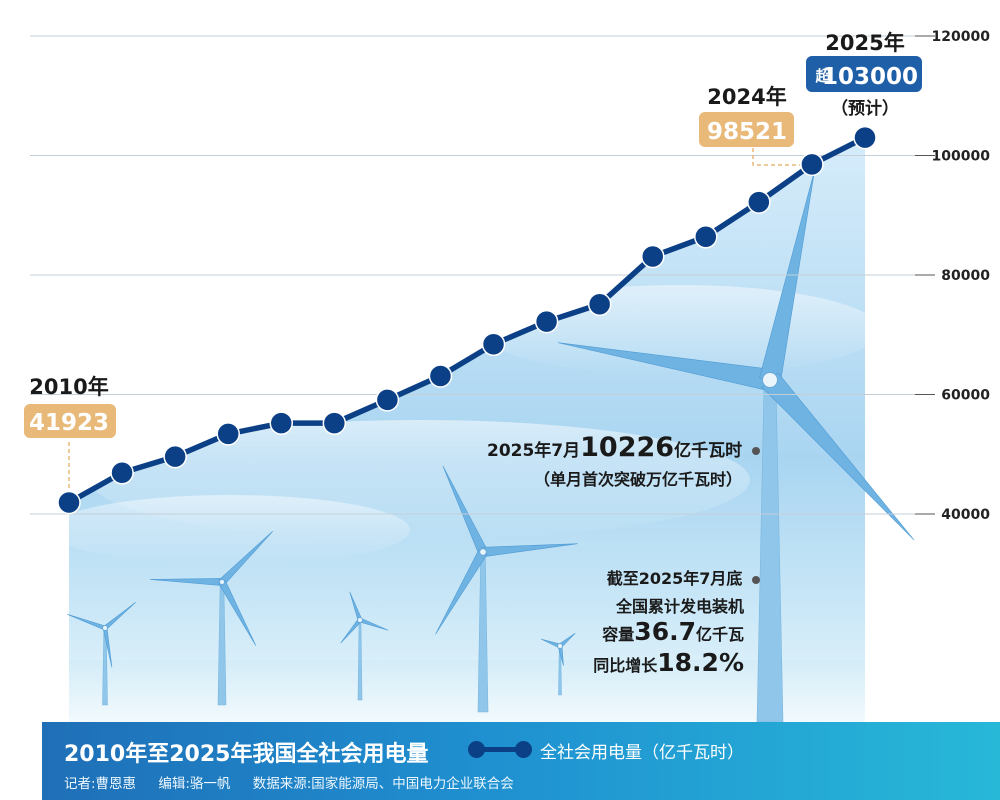  Describe the element at coordinates (756, 451) in the screenshot. I see `july-bullet-icon` at that location.